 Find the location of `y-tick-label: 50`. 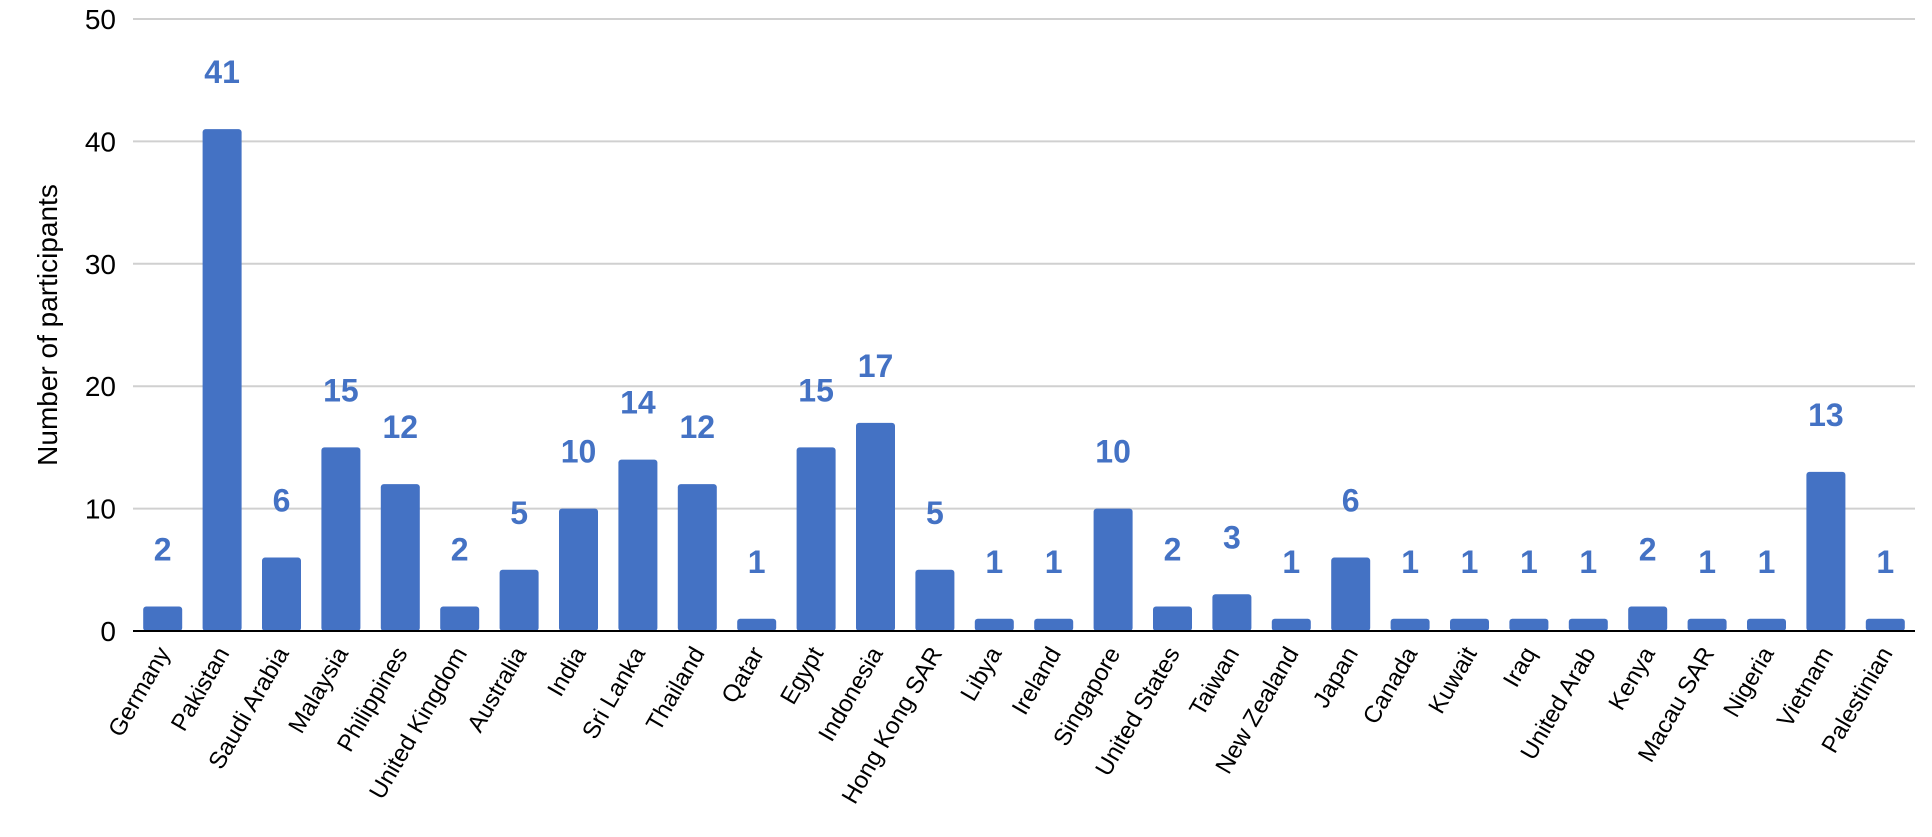

y-tick-label: 50 is located at coordinates (100, 19).